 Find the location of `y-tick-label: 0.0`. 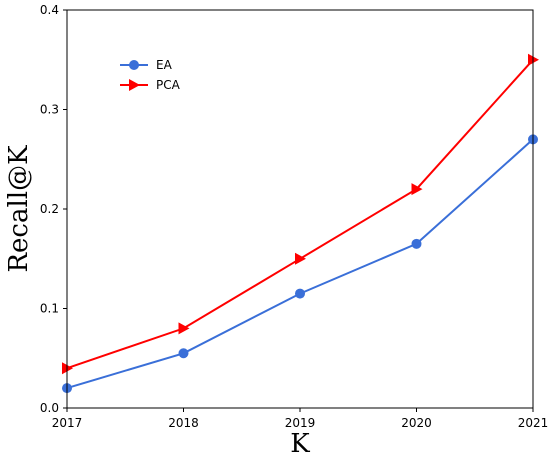

y-tick-label: 0.0 is located at coordinates (49, 408).